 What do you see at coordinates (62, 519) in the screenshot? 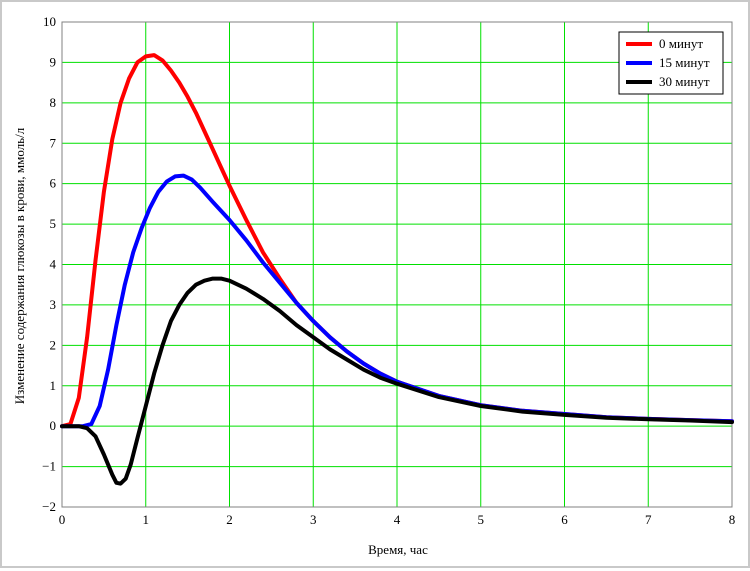
I see `x-tick-label: 0` at bounding box center [62, 519].